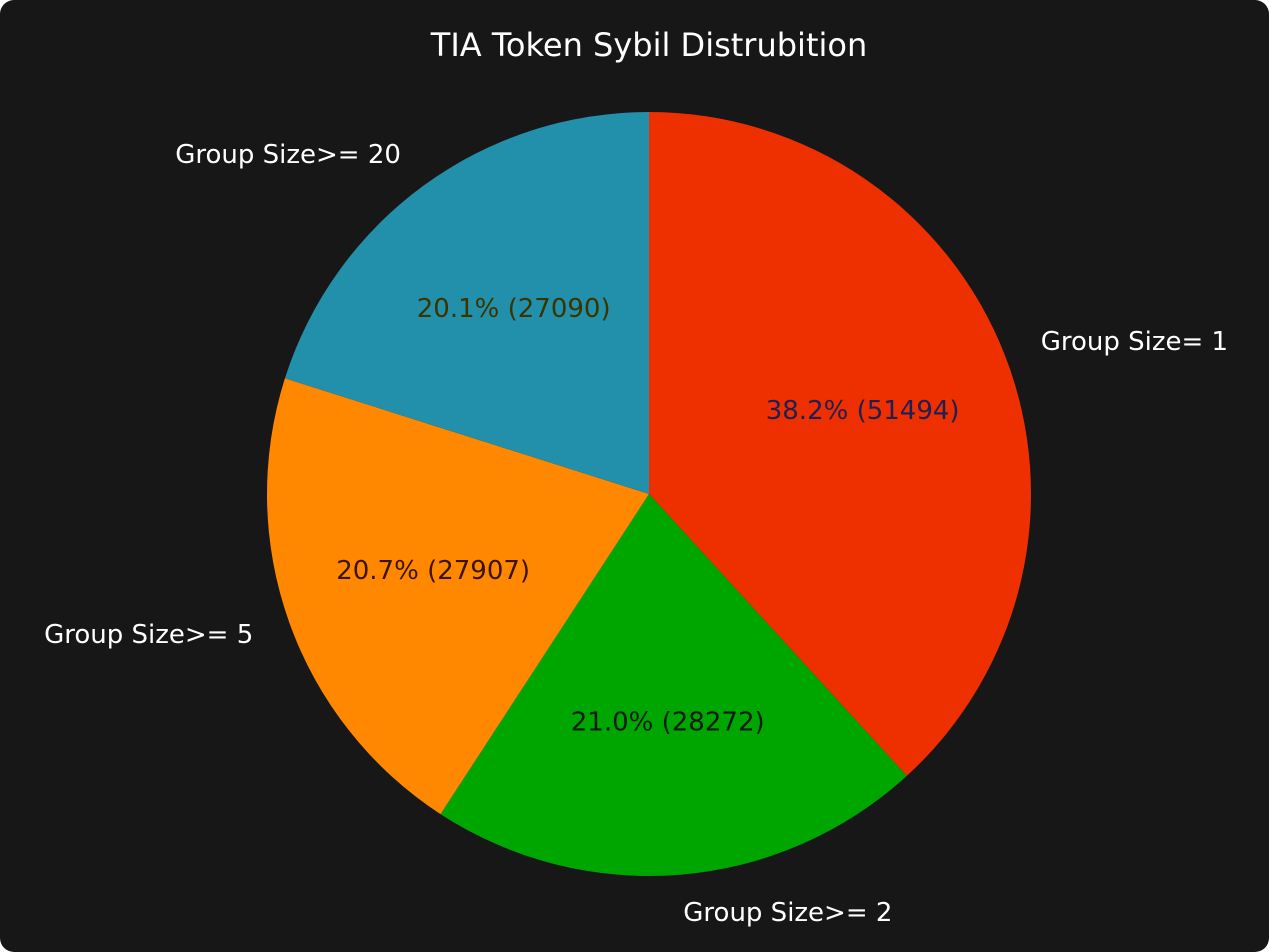 The image size is (1269, 952). What do you see at coordinates (288, 155) in the screenshot?
I see `pie-category-label: Group Size>= 20` at bounding box center [288, 155].